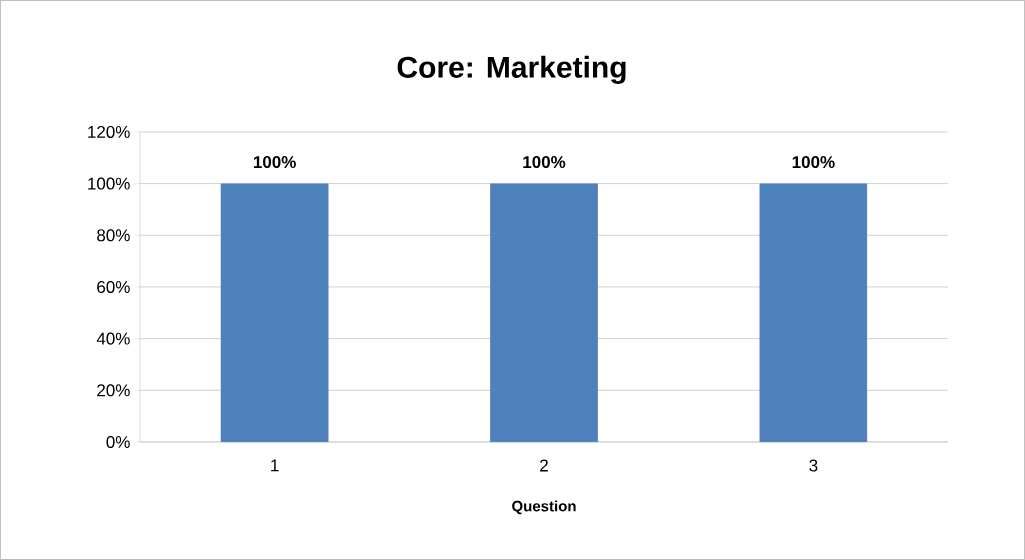 The width and height of the screenshot is (1025, 560). I want to click on y-tick-label: 20%, so click(113, 390).